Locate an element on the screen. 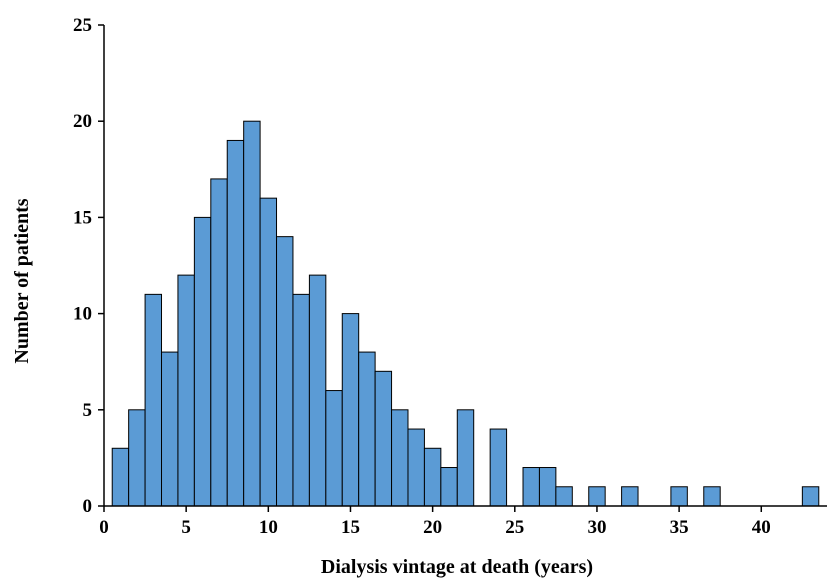  y-tick-label: 0 is located at coordinates (88, 506).